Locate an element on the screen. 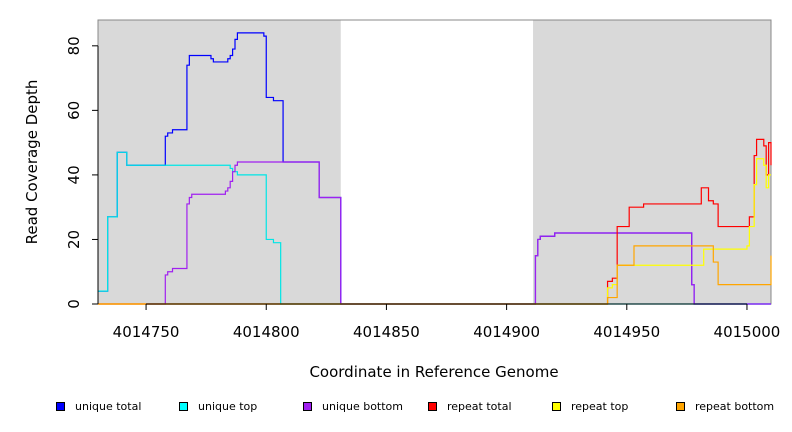  legend-label: unique bottom is located at coordinates (363, 406).